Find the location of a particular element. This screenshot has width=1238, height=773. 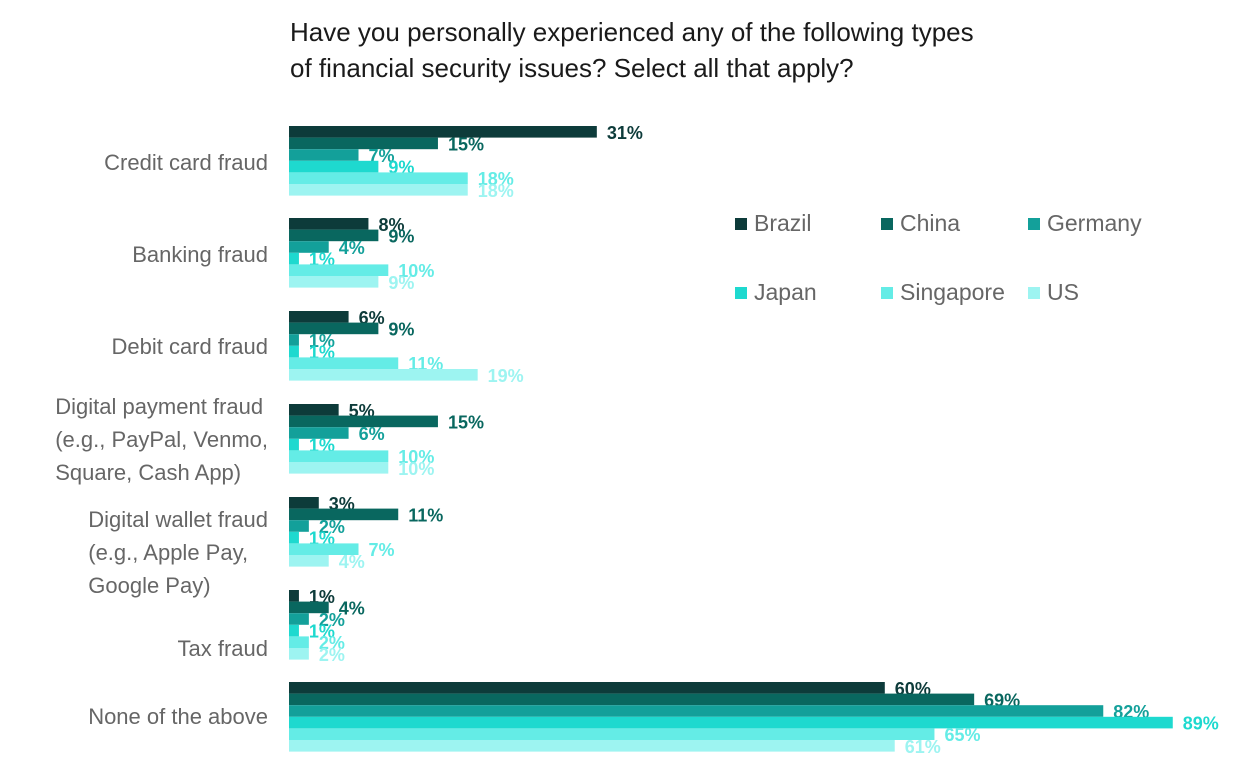

category-label-line: Tax fraud is located at coordinates (223, 648).